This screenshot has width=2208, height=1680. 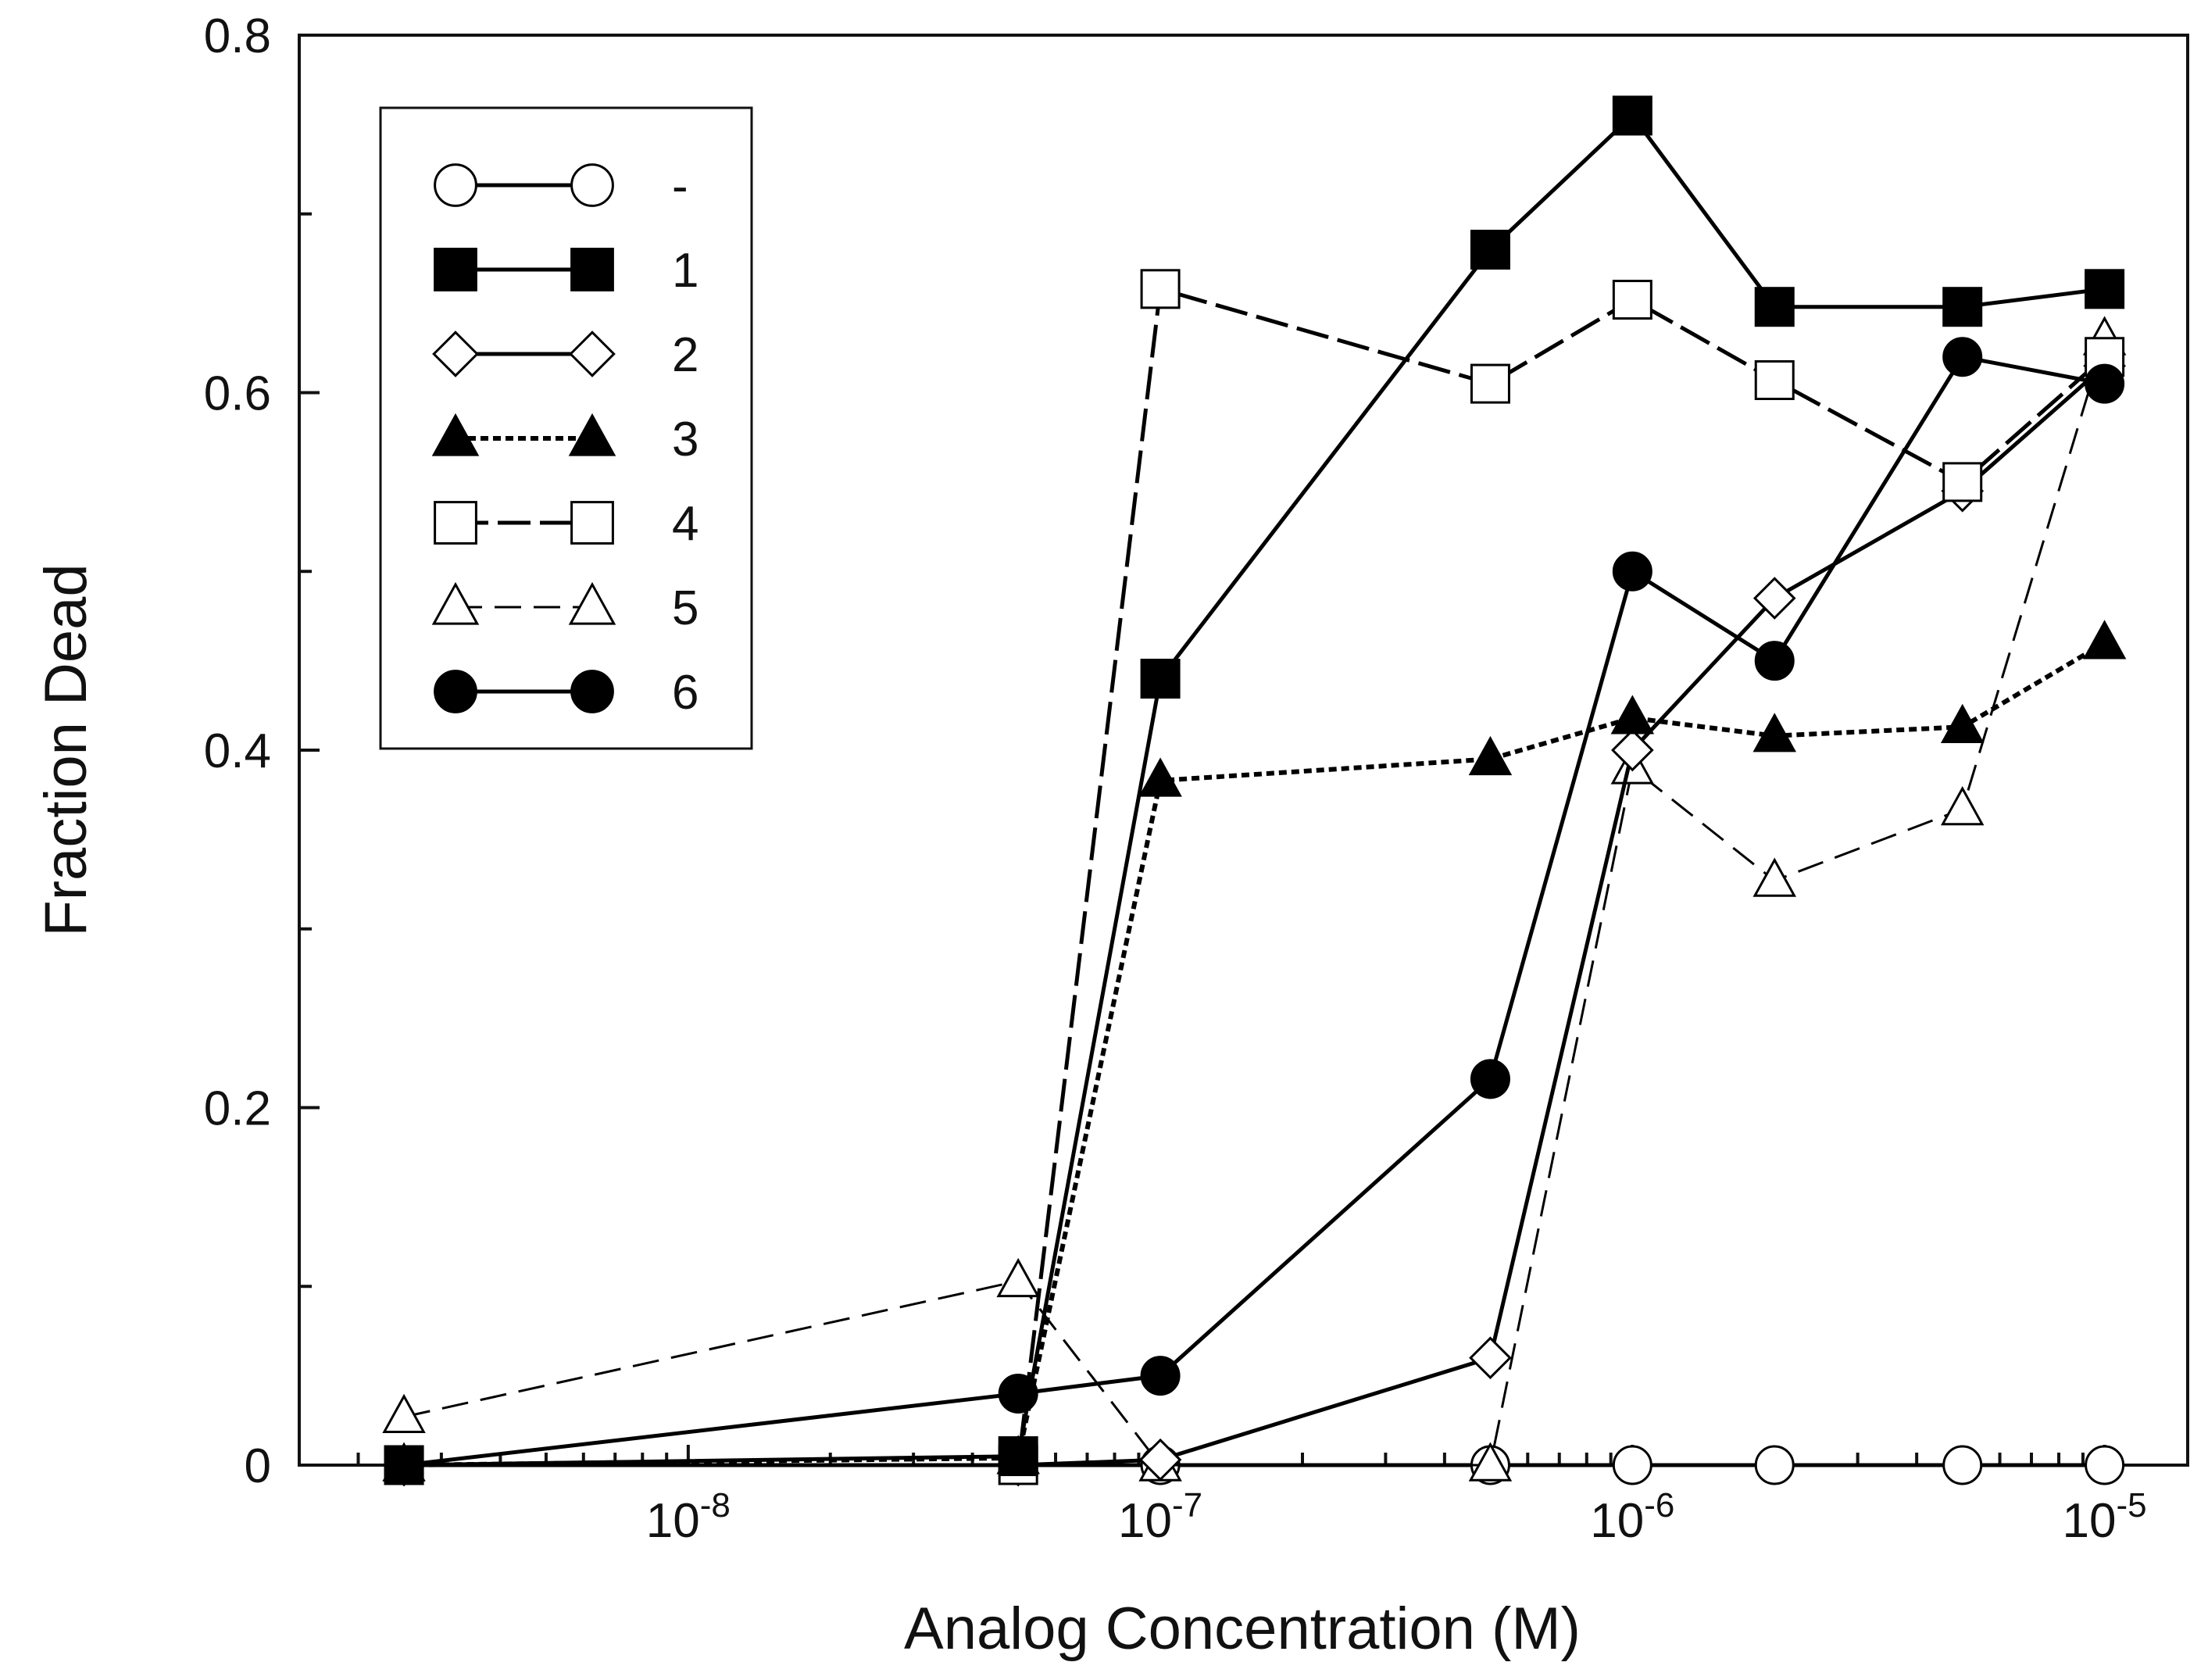 What do you see at coordinates (1632, 1517) in the screenshot?
I see `x-tick-label: 10⁻⁶` at bounding box center [1632, 1517].